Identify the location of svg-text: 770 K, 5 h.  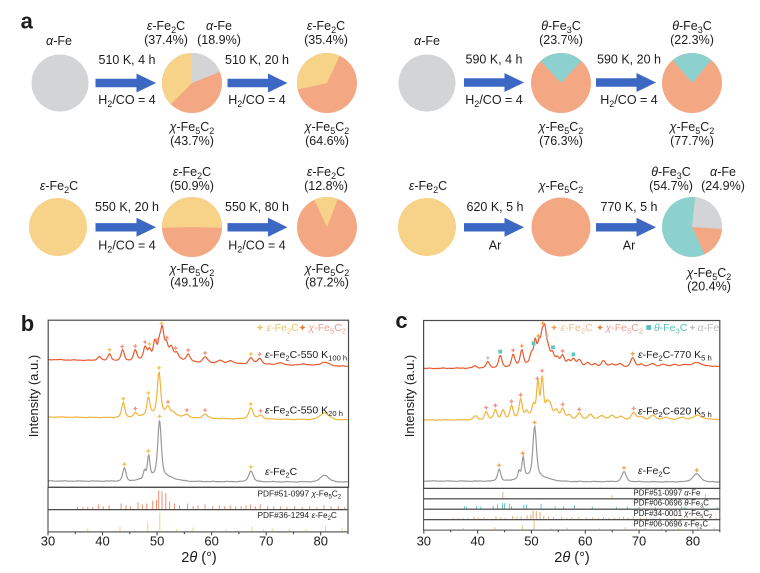
(629, 207).